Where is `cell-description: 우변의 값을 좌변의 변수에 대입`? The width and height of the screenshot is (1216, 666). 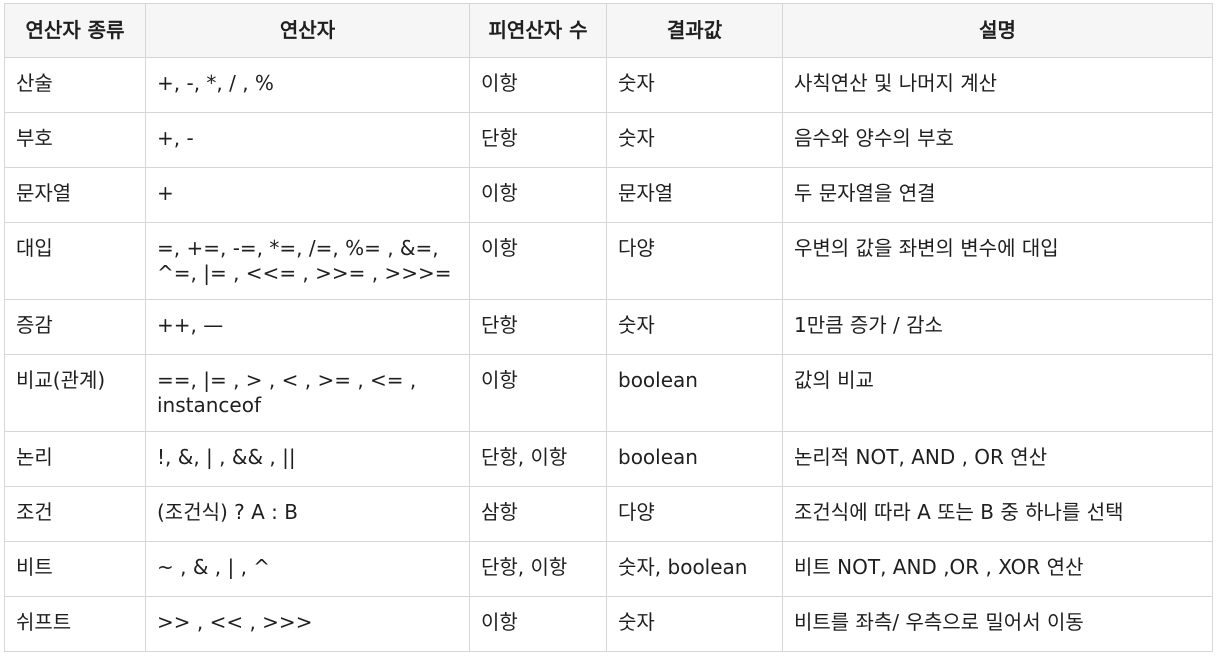 cell-description: 우변의 값을 좌변의 변수에 대입 is located at coordinates (997, 261).